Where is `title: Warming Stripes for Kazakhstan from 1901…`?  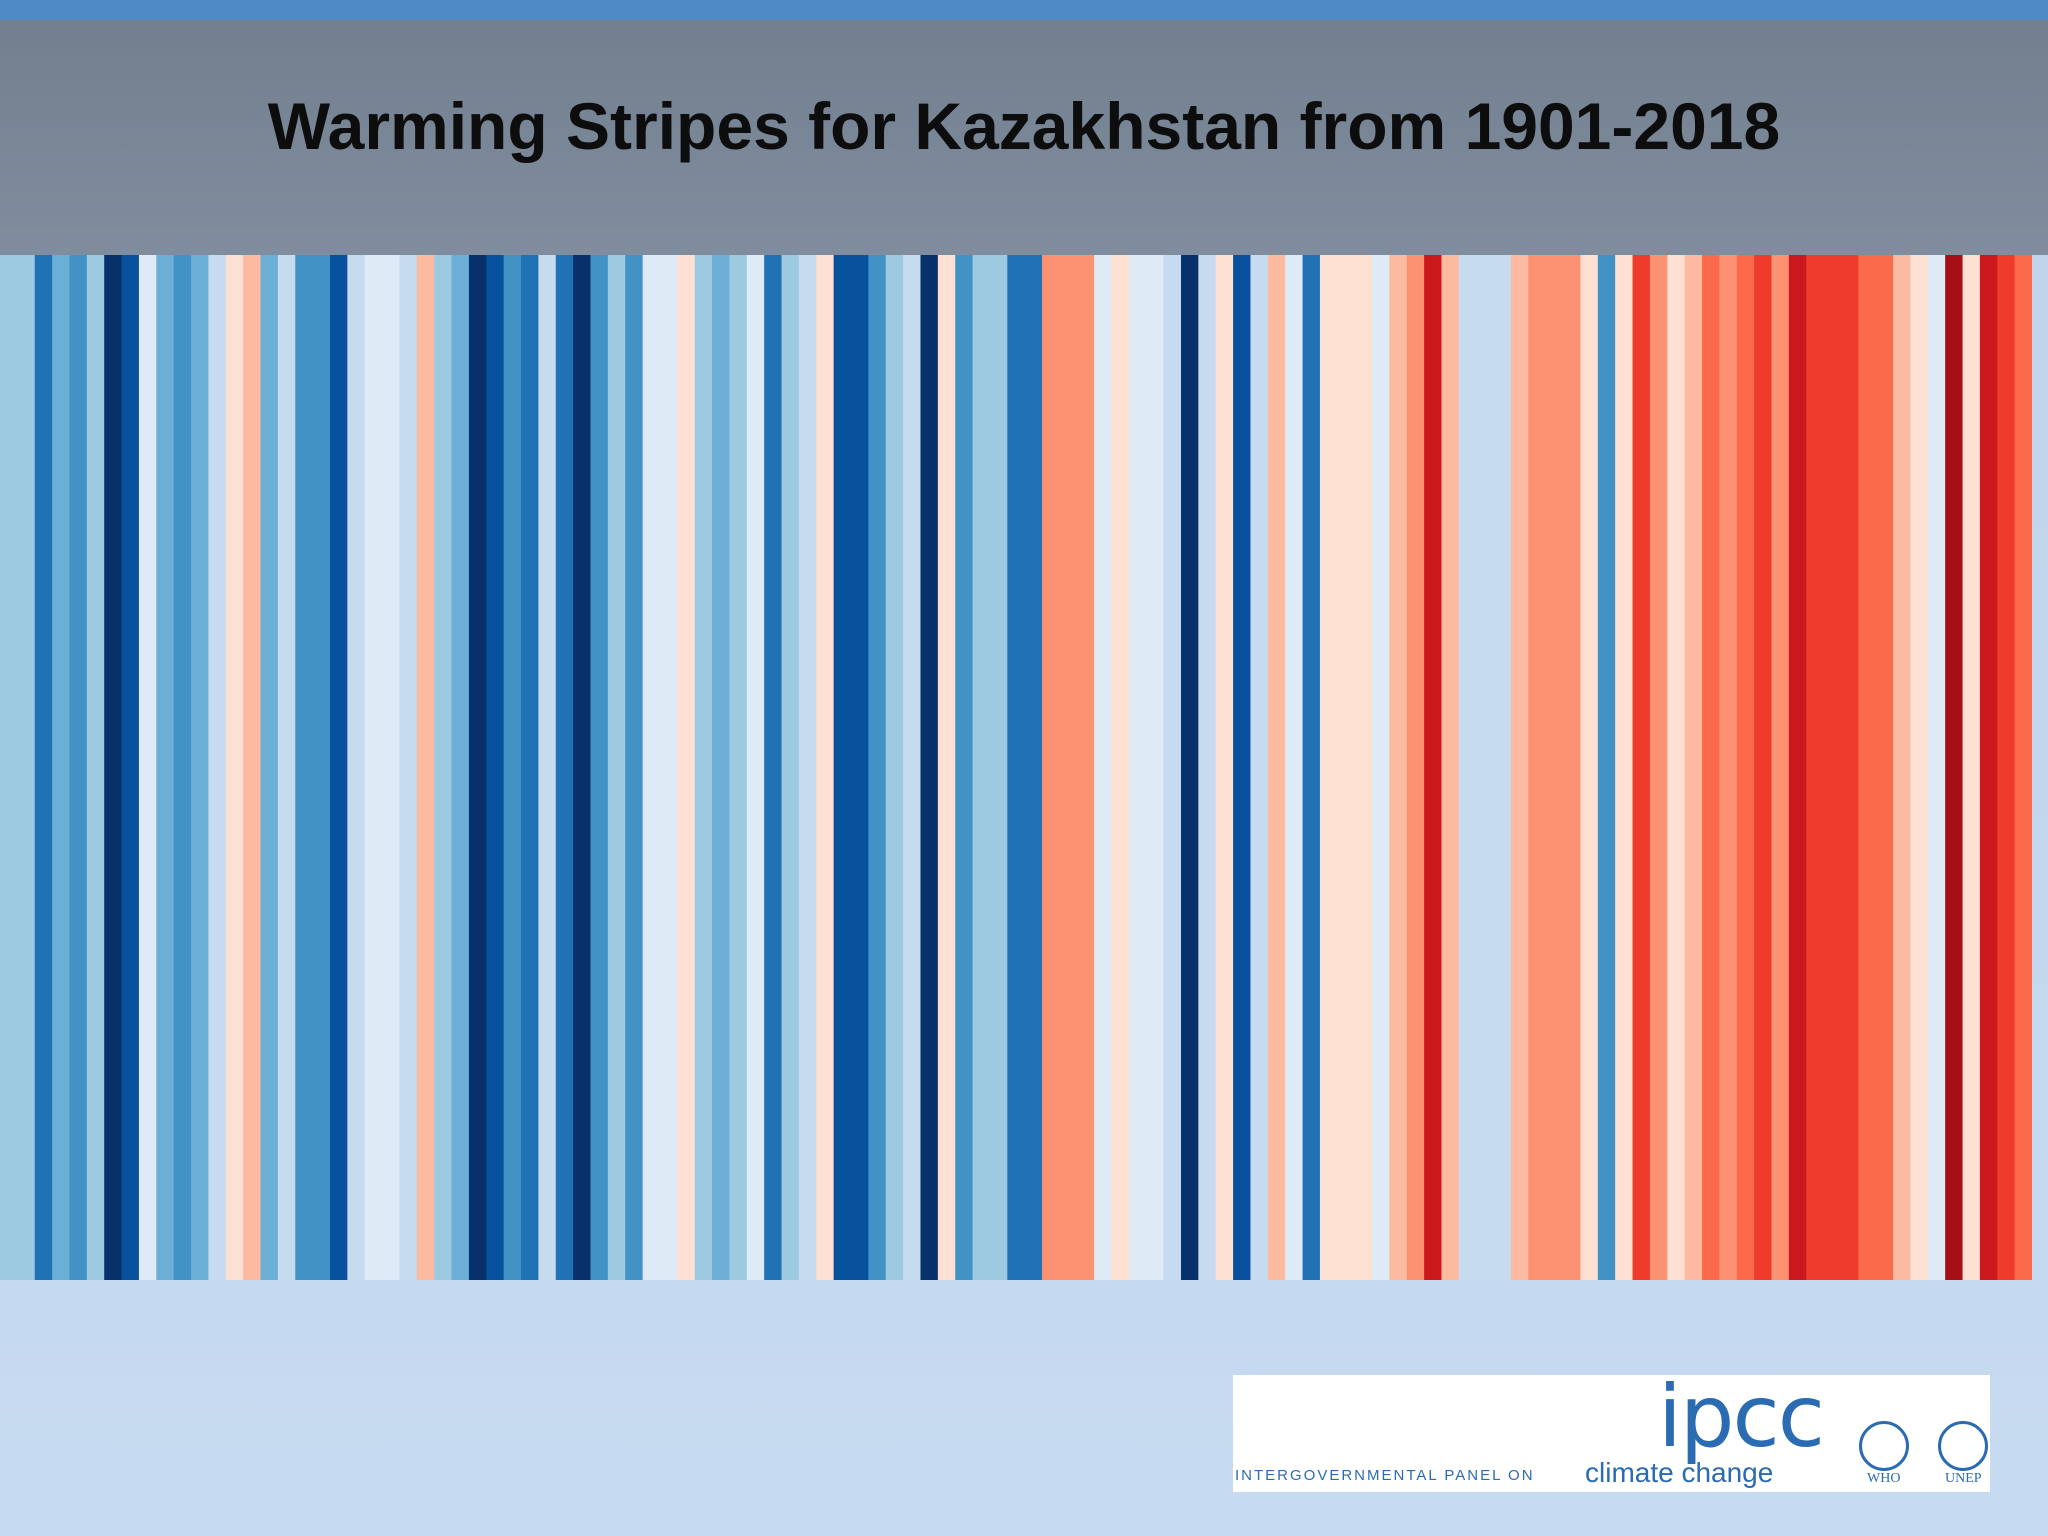
title: Warming Stripes for Kazakhstan from 1901… is located at coordinates (1024, 126).